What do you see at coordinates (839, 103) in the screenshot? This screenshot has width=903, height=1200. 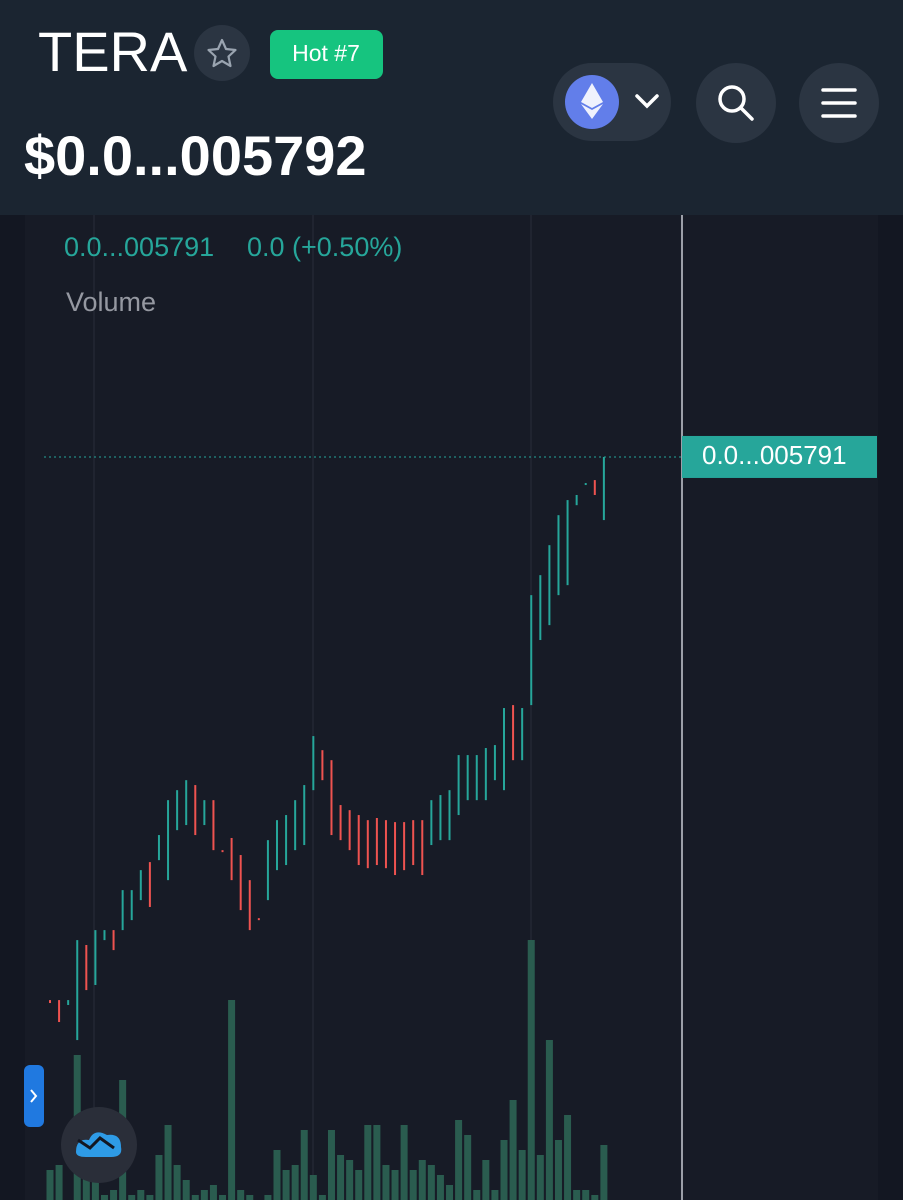 I see `menu-button` at bounding box center [839, 103].